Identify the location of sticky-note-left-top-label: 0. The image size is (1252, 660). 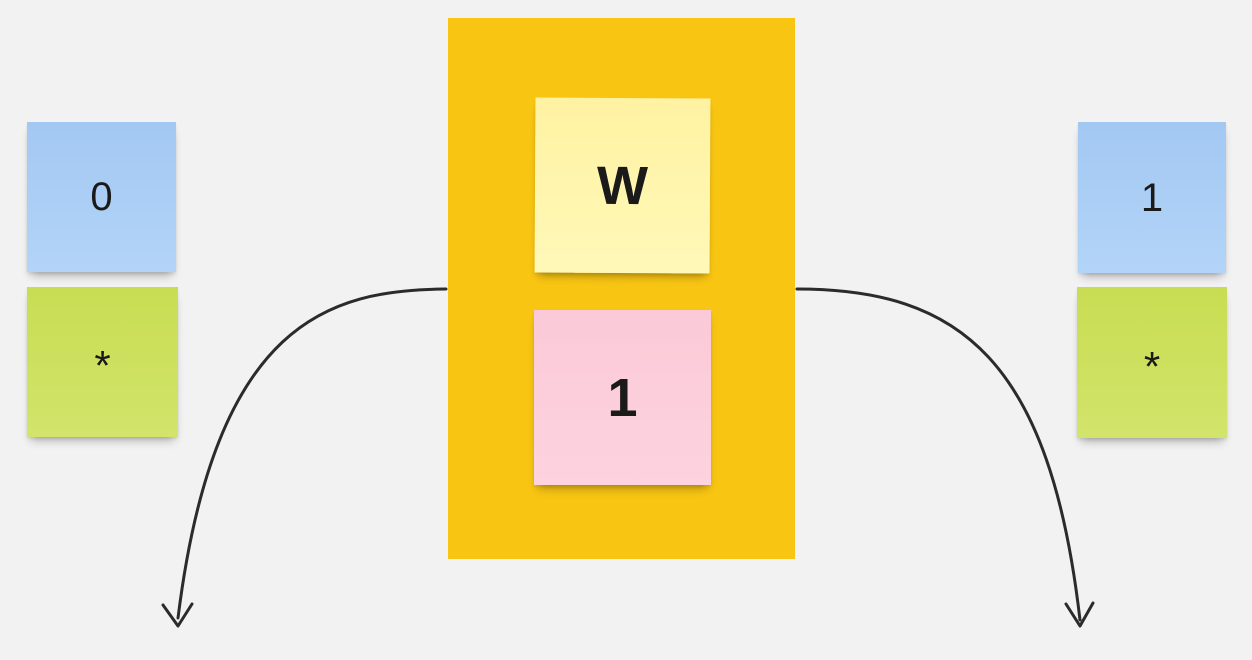
(101, 197).